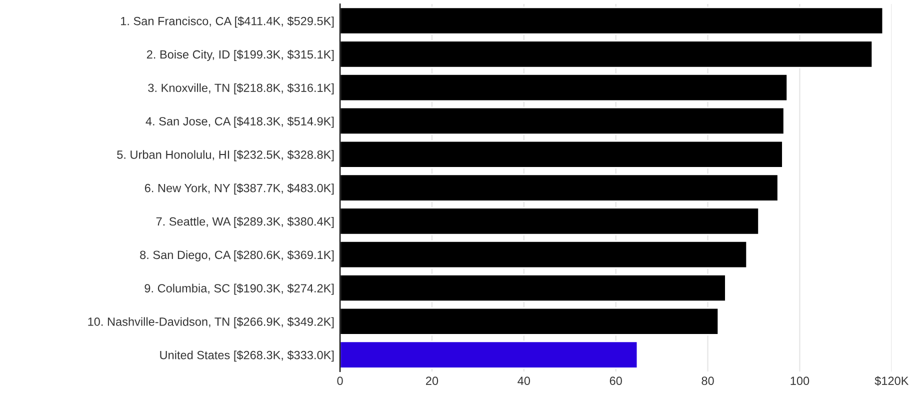 This screenshot has width=924, height=406. I want to click on y-tick-label: 9. Columbia, SC [$190.3K, $274.2K], so click(239, 289).